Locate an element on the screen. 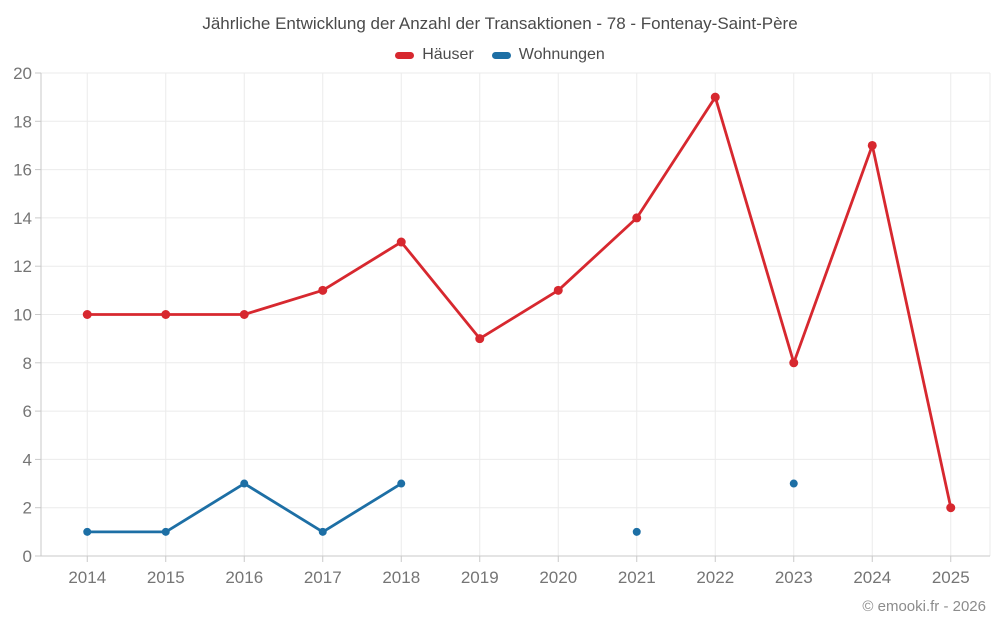 Image resolution: width=1000 pixels, height=625 pixels. legend-item-wohnungen: Wohnungen is located at coordinates (548, 55).